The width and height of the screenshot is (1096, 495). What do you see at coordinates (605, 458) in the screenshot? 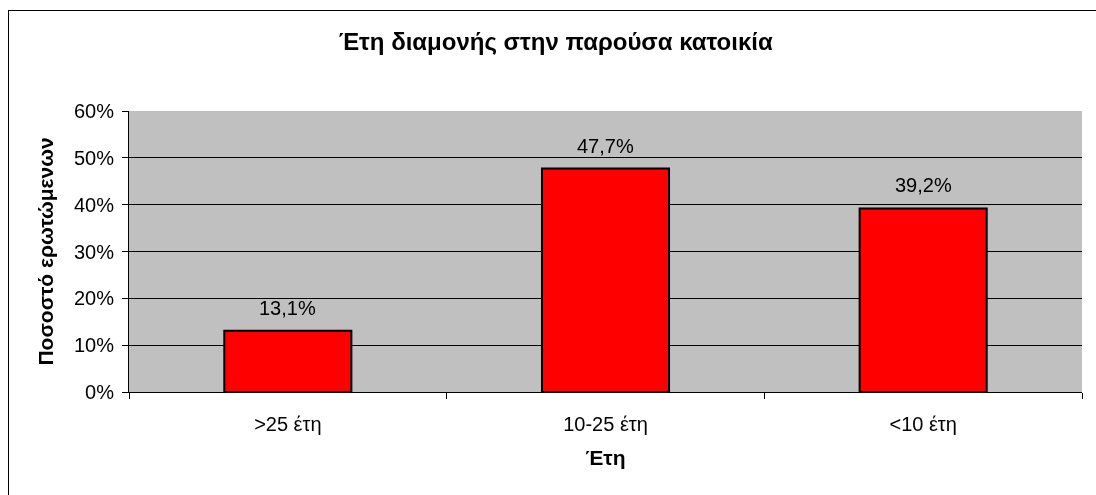
I see `x-axis-title: Έτη` at bounding box center [605, 458].